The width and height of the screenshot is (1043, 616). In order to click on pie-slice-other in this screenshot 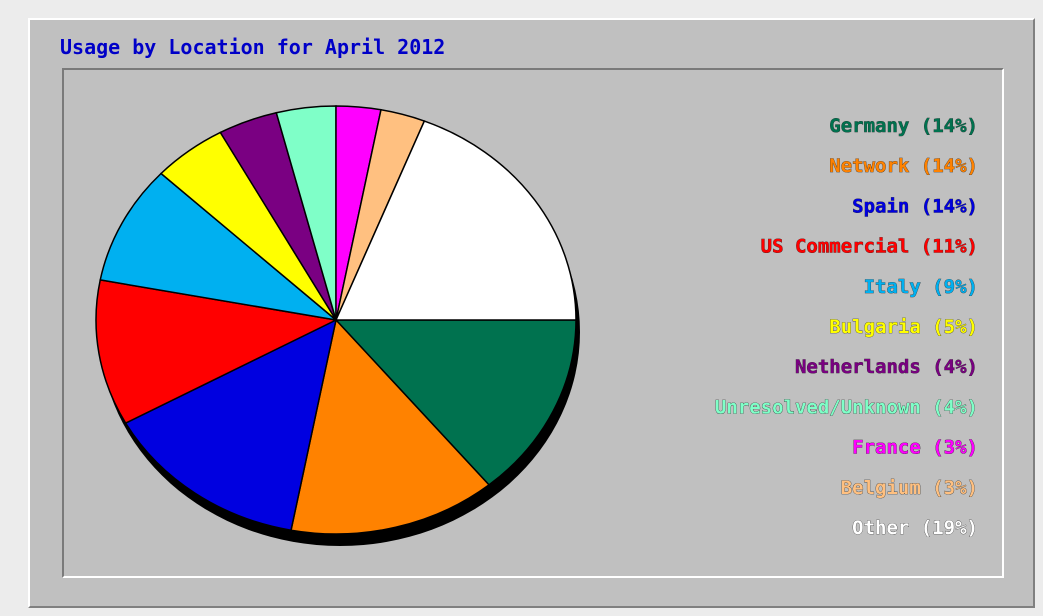, I will do `click(455, 220)`.